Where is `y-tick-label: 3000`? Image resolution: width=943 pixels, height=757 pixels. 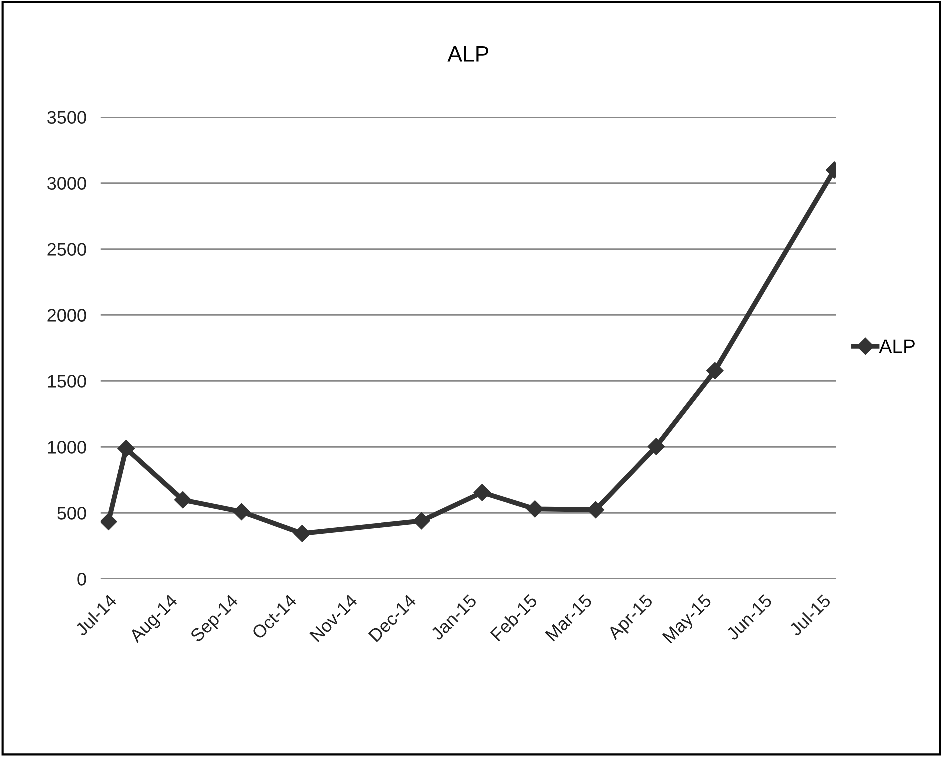
y-tick-label: 3000 is located at coordinates (67, 183).